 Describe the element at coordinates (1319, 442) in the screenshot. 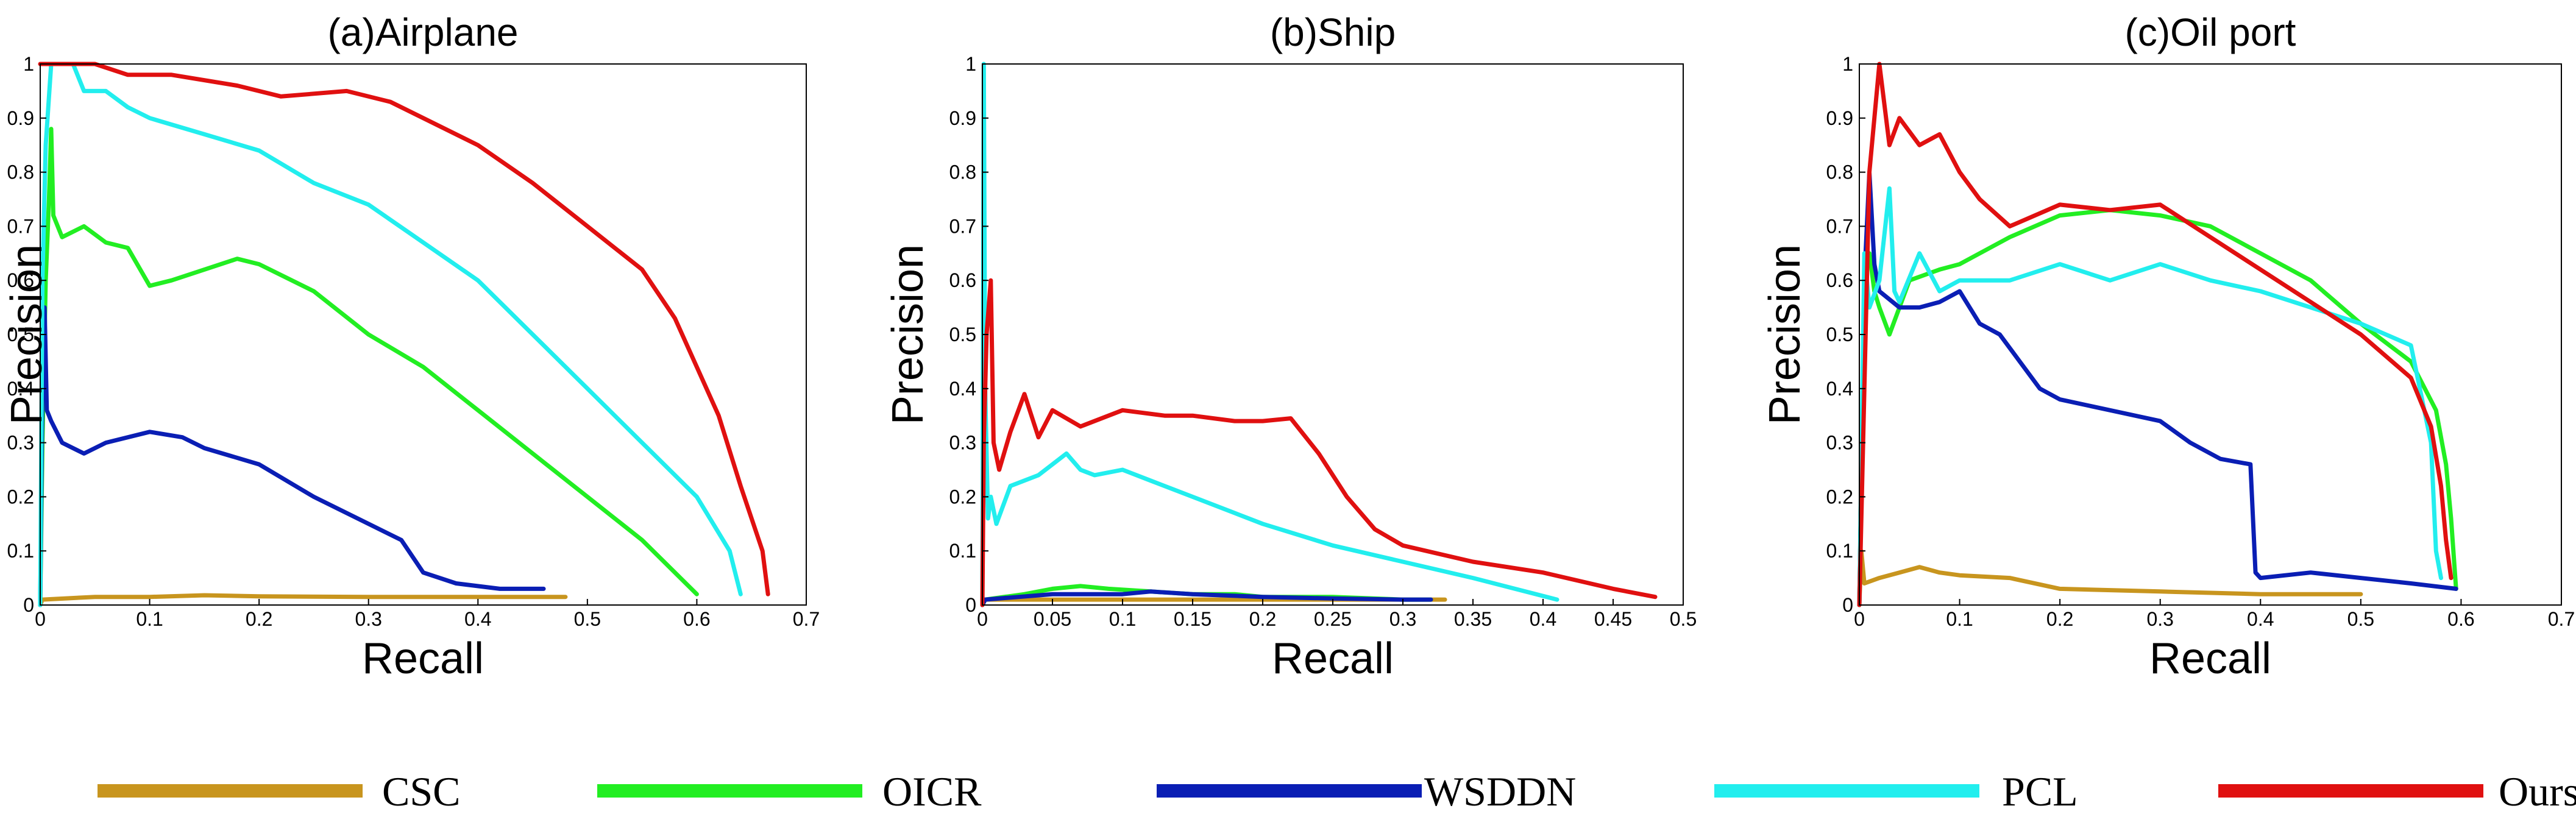

I see `series-line-ours` at that location.